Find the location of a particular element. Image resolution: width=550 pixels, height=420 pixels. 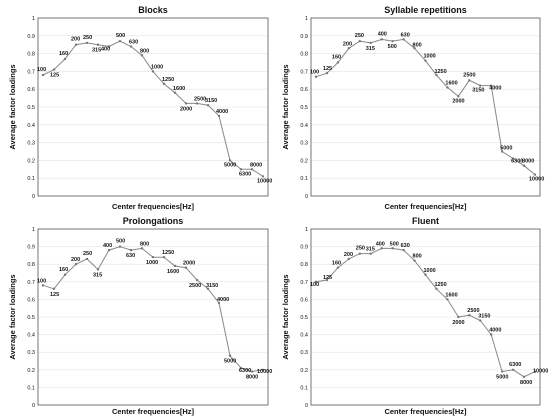

point-label: 3150 is located at coordinates (211, 101).